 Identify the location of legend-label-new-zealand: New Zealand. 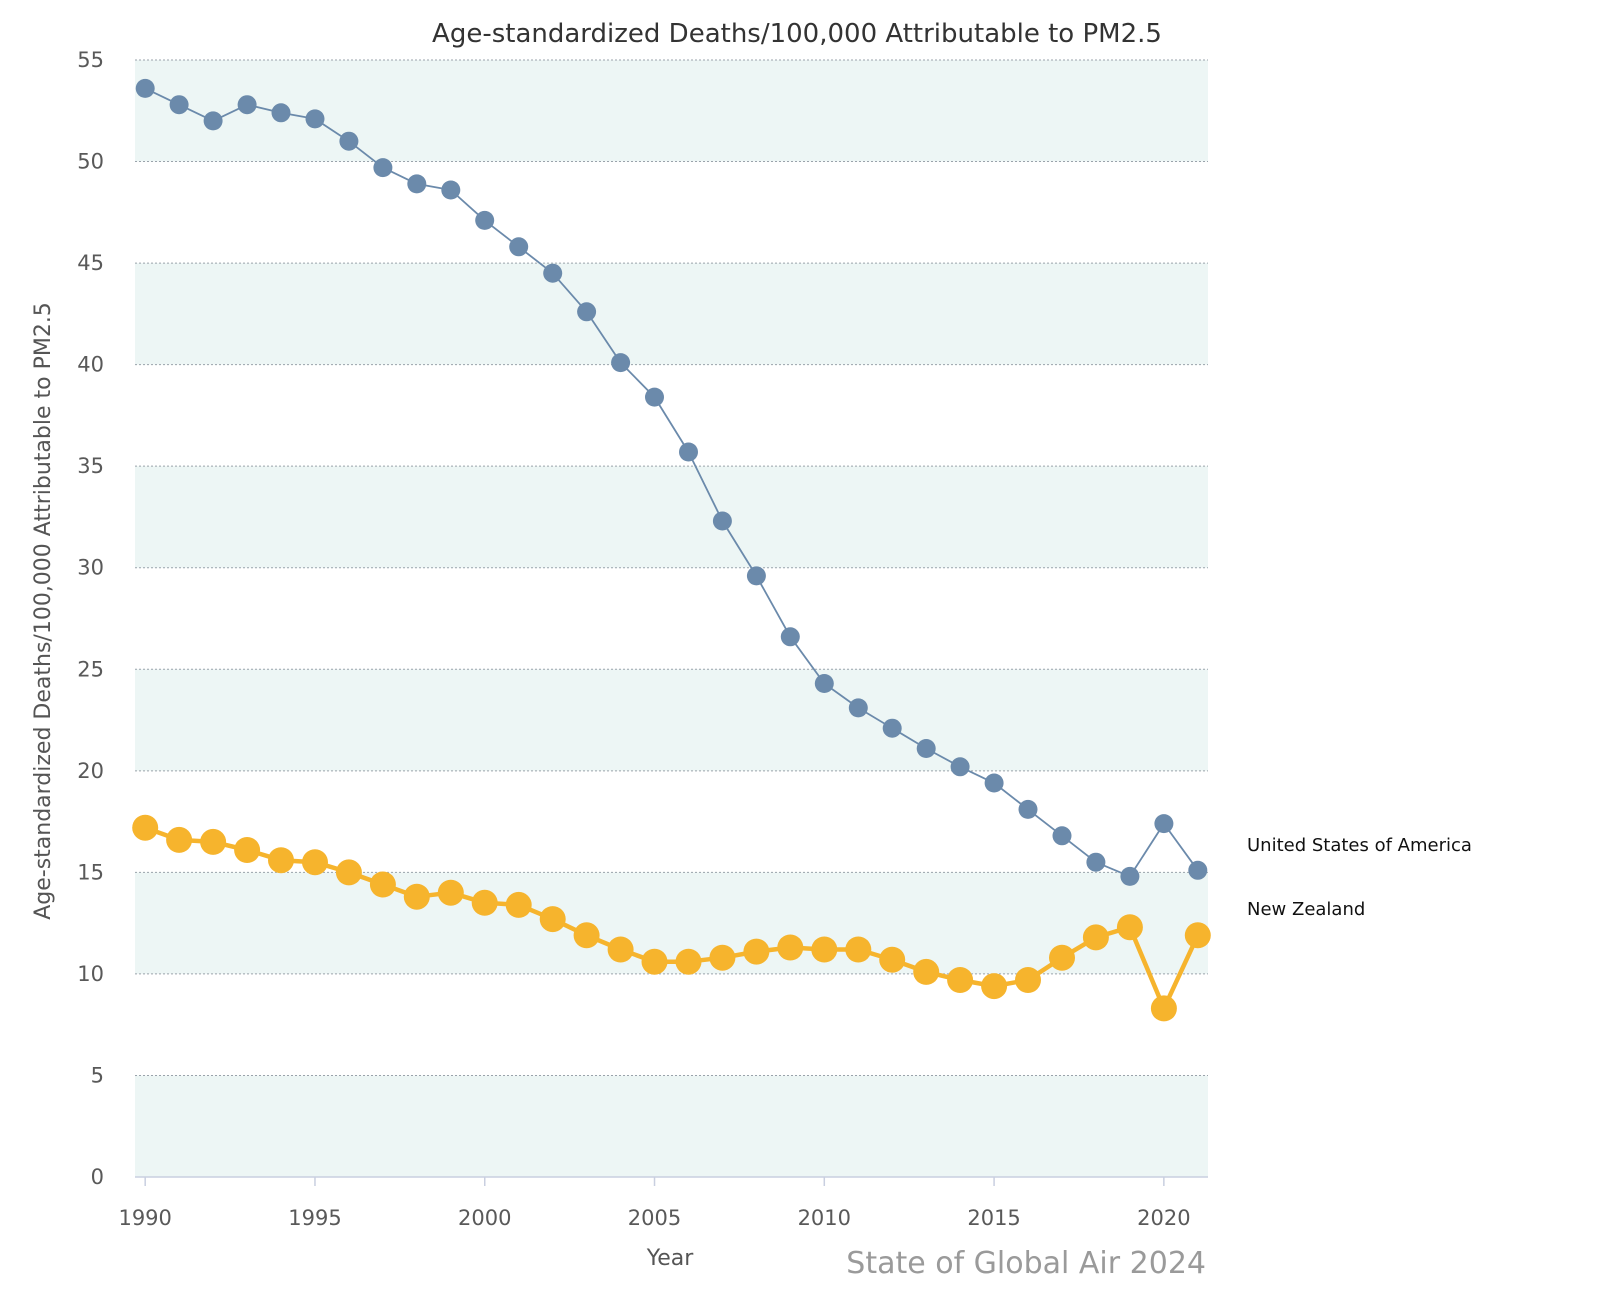
(1306, 909).